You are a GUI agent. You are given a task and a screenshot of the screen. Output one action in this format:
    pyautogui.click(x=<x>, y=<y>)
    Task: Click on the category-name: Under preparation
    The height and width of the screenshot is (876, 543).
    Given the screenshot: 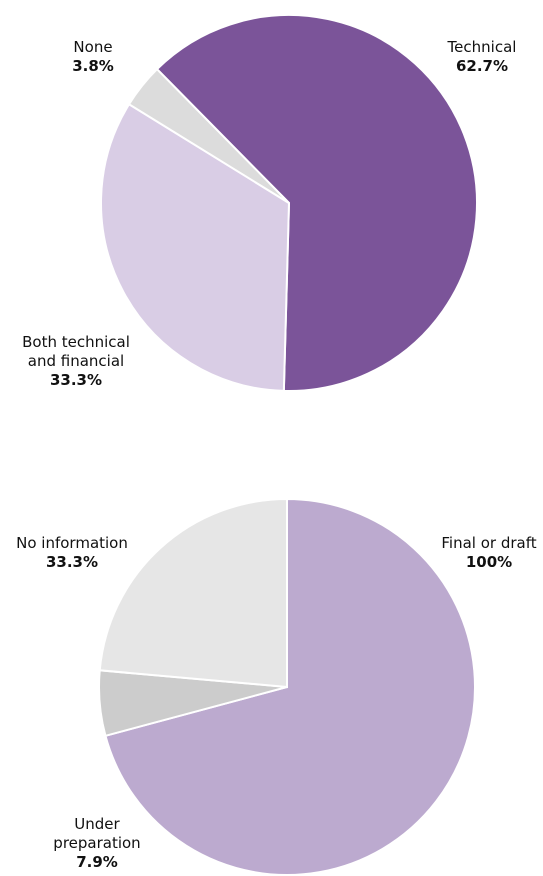 What is the action you would take?
    pyautogui.click(x=97, y=833)
    